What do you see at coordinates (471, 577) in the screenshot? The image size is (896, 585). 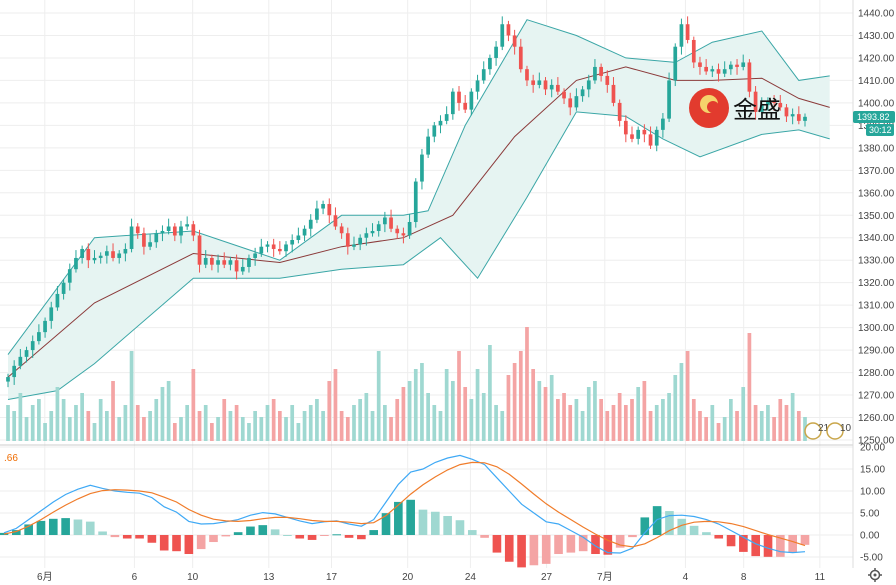 I see `time-tick-label: 24` at bounding box center [471, 577].